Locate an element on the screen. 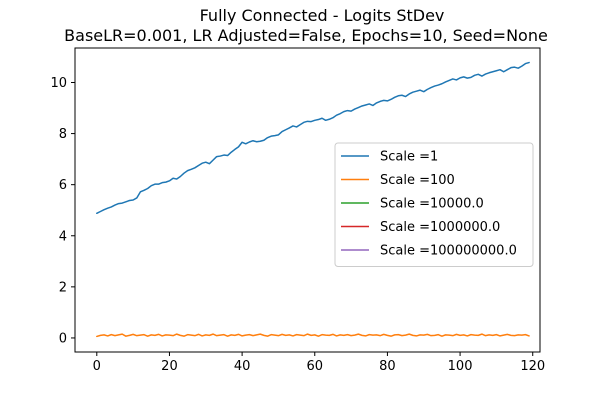 Image resolution: width=600 pixels, height=400 pixels. x-tick-label: 40 is located at coordinates (242, 366).